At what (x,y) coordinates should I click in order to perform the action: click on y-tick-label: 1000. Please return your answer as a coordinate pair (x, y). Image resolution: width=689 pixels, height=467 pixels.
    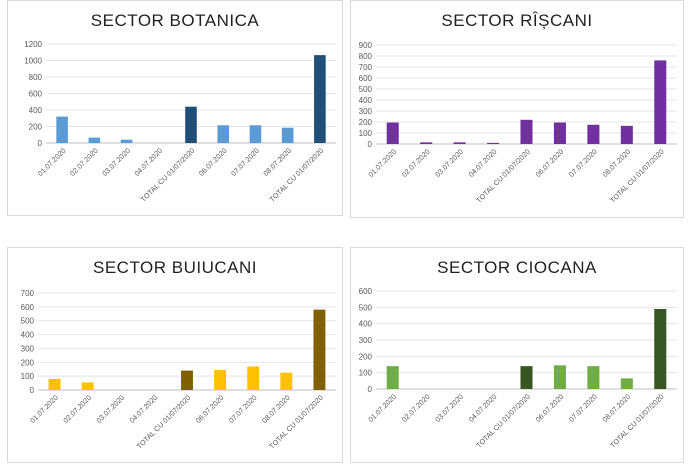
    Looking at the image, I should click on (33, 61).